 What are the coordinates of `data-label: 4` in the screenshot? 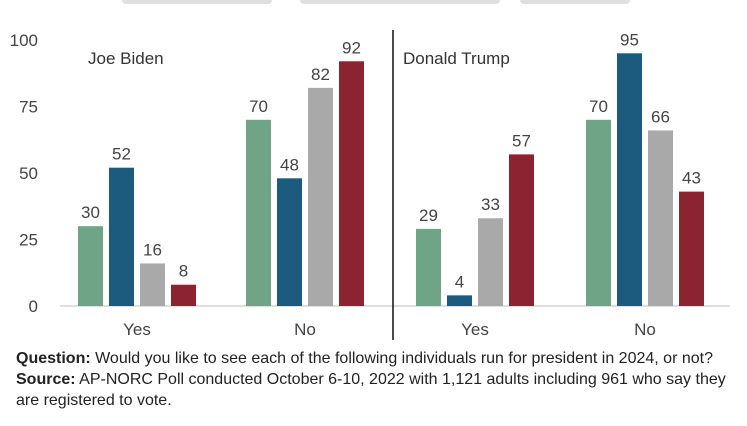 It's located at (459, 281).